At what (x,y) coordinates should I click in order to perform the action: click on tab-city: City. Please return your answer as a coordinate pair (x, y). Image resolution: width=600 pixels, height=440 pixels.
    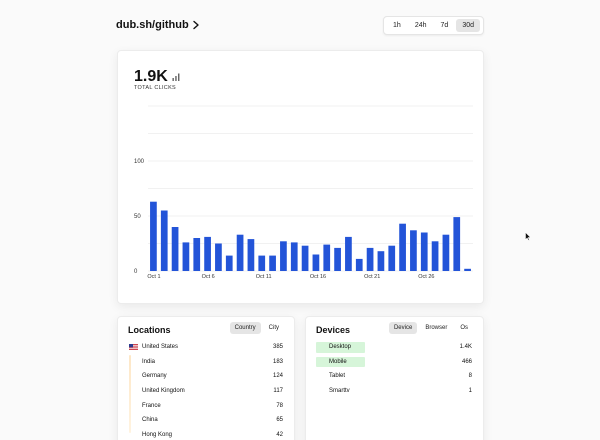
    Looking at the image, I should click on (273, 328).